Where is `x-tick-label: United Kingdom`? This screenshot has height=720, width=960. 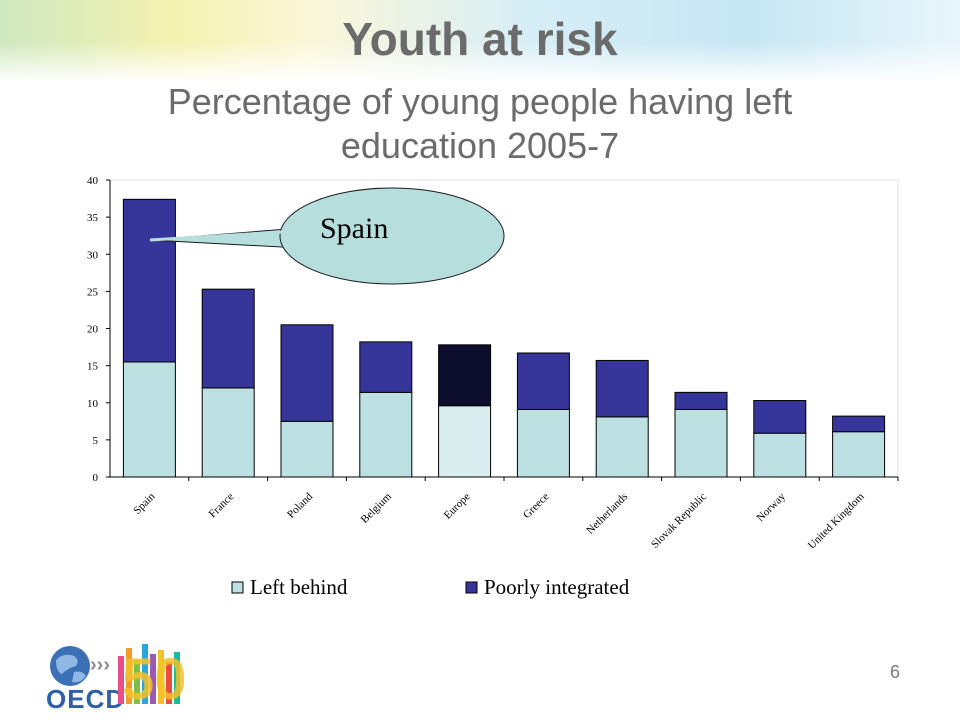
x-tick-label: United Kingdom is located at coordinates (836, 520).